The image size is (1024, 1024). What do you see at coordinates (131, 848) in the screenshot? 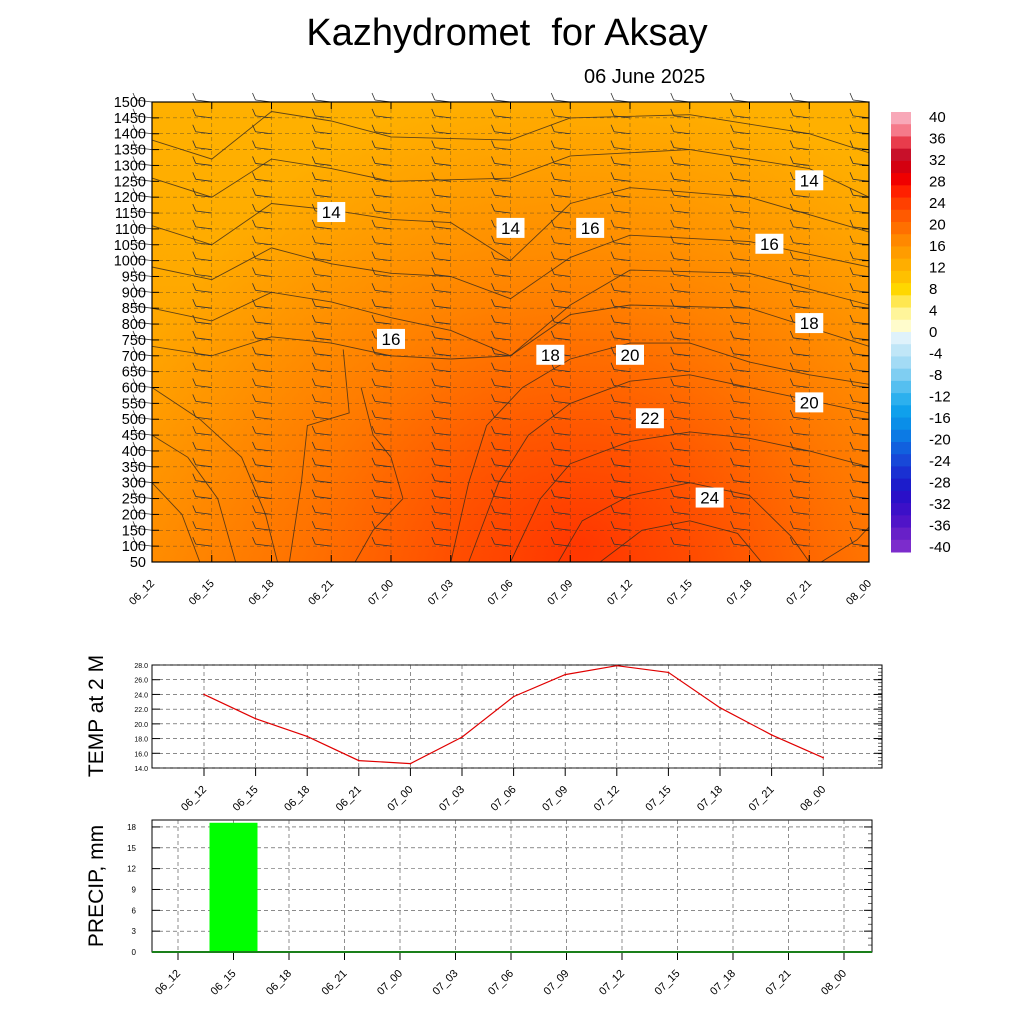
I see `precip-y-label: 15` at bounding box center [131, 848].